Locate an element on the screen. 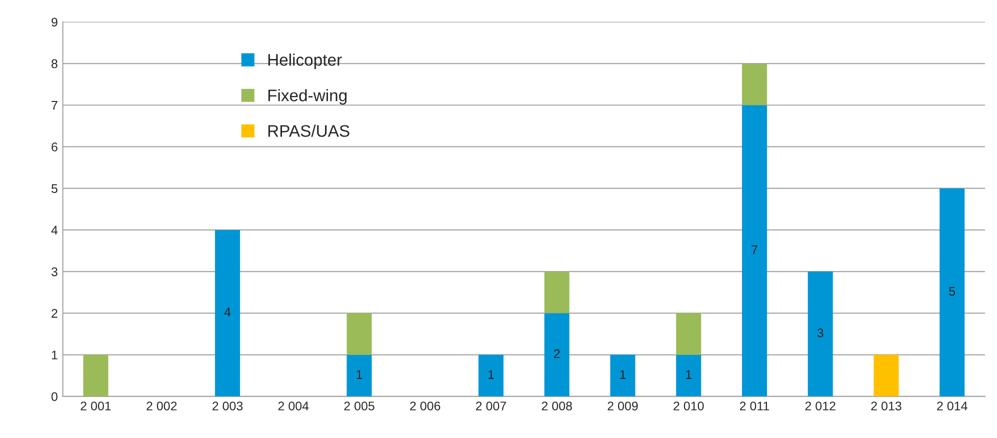 Image resolution: width=997 pixels, height=438 pixels. y-tick-label: 9 is located at coordinates (55, 22).